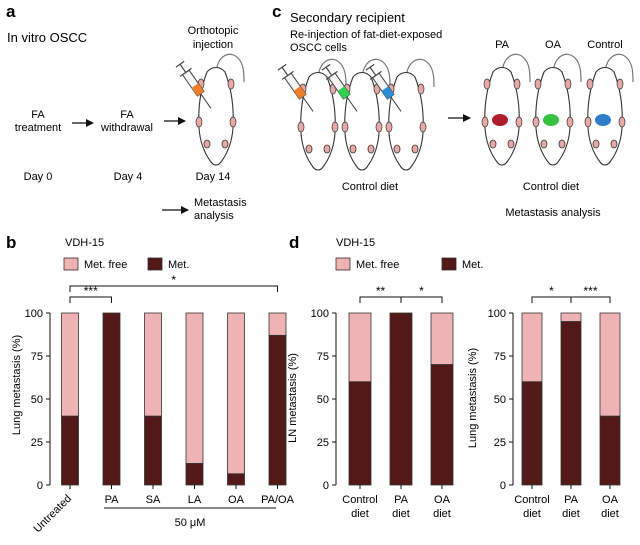 The width and height of the screenshot is (640, 545). I want to click on y-tick-label: 50, so click(37, 400).